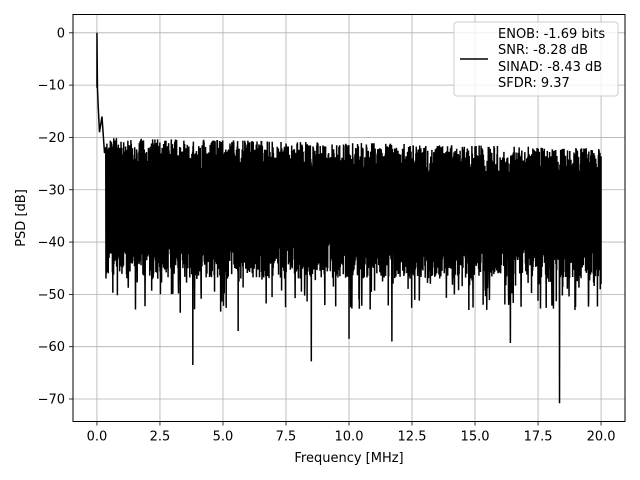 Image resolution: width=640 pixels, height=480 pixels. I want to click on y-tick-label: 0, so click(61, 33).